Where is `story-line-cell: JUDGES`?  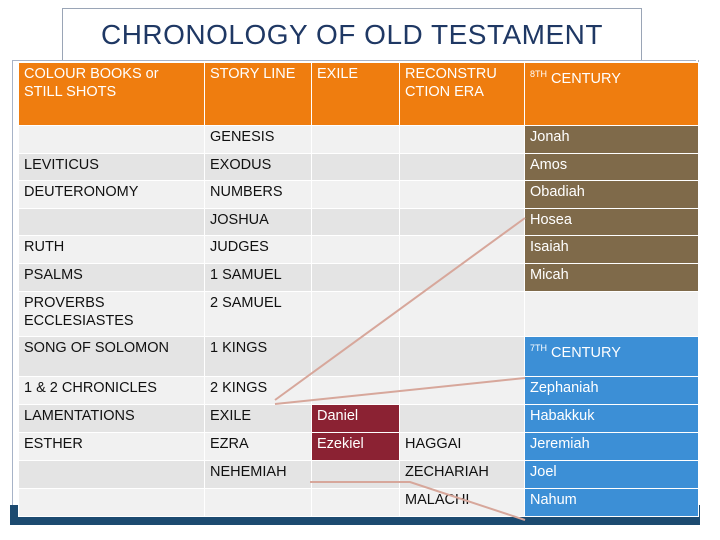
story-line-cell: JUDGES is located at coordinates (258, 249).